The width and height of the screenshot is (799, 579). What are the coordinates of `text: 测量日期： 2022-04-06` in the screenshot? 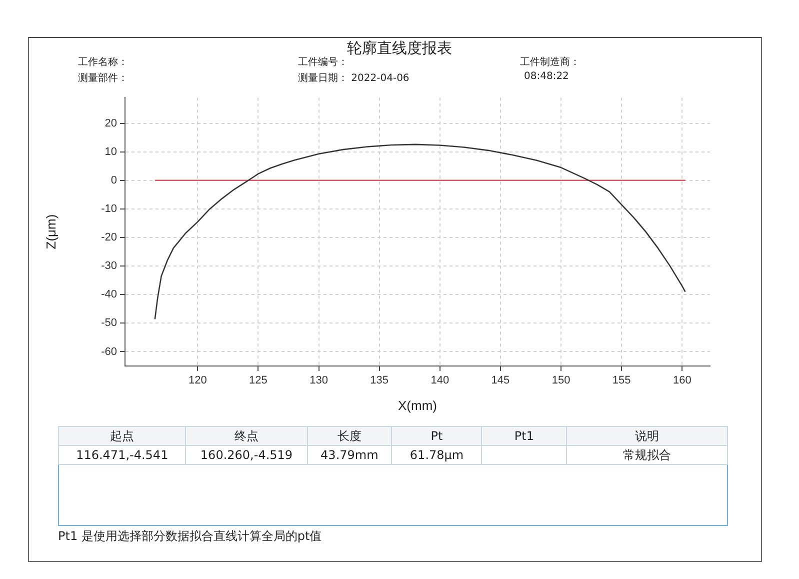 It's located at (354, 78).